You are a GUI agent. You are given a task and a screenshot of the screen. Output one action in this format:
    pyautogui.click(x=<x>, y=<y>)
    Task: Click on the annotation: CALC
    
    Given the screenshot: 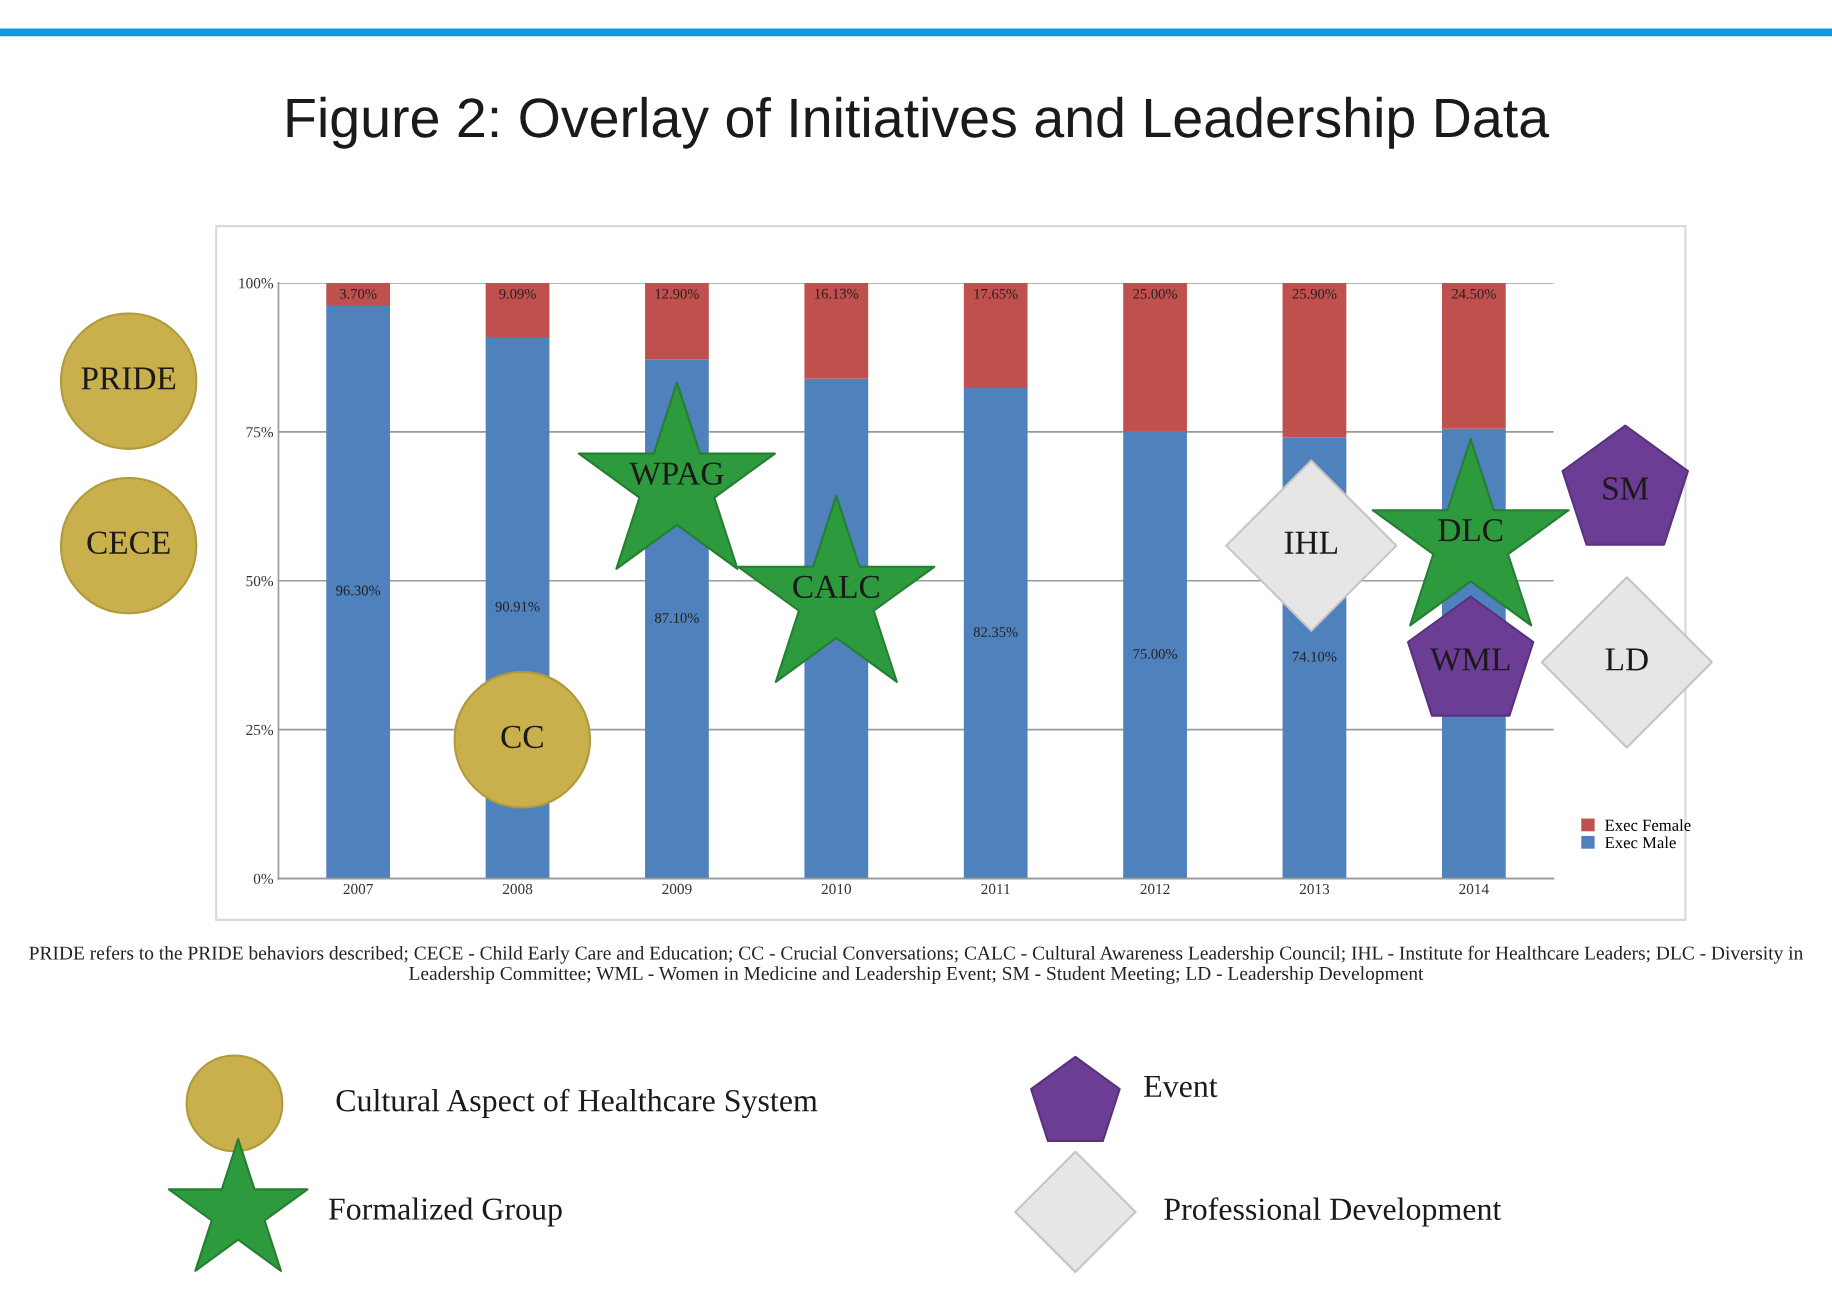 What is the action you would take?
    pyautogui.click(x=836, y=587)
    